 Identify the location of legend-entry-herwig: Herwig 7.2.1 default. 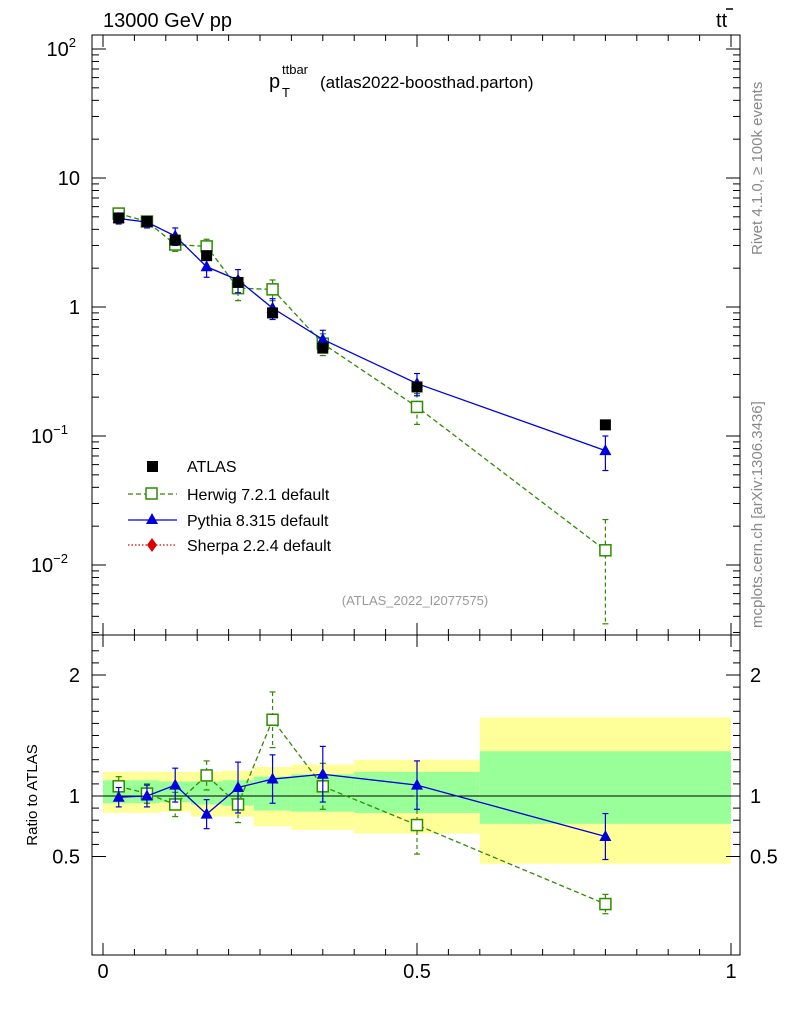
(229, 495).